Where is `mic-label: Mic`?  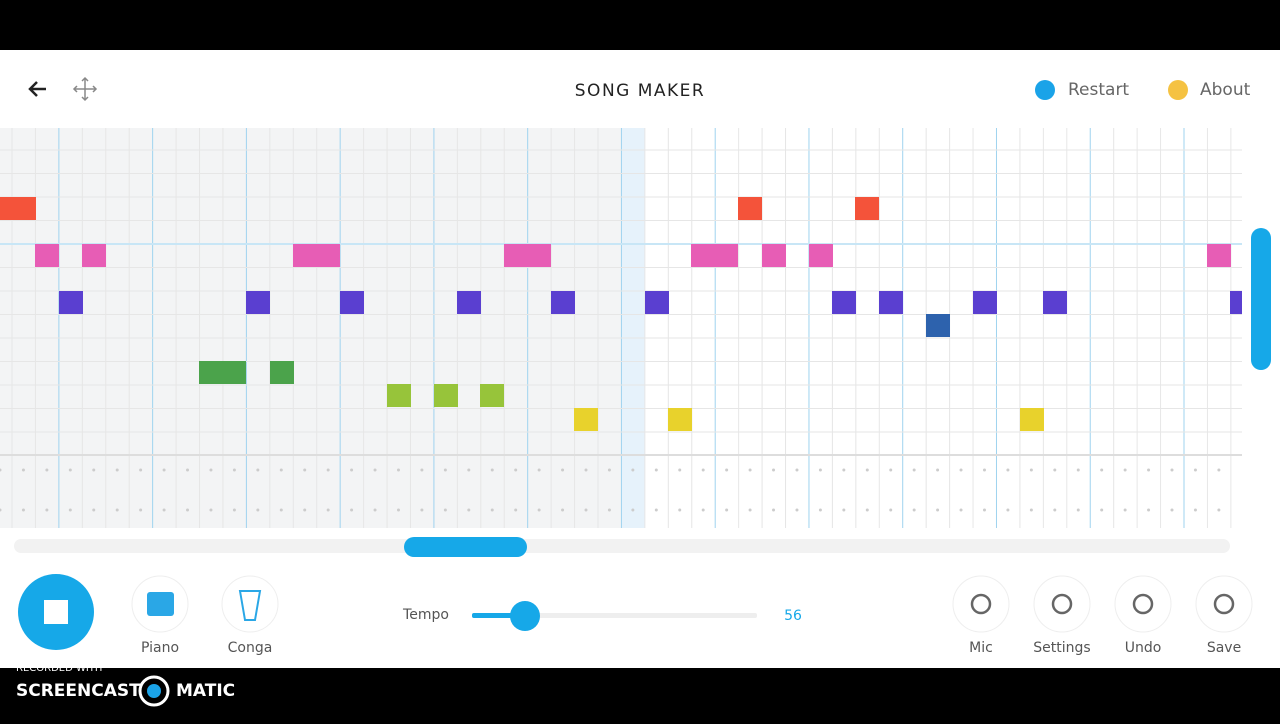 mic-label: Mic is located at coordinates (981, 648).